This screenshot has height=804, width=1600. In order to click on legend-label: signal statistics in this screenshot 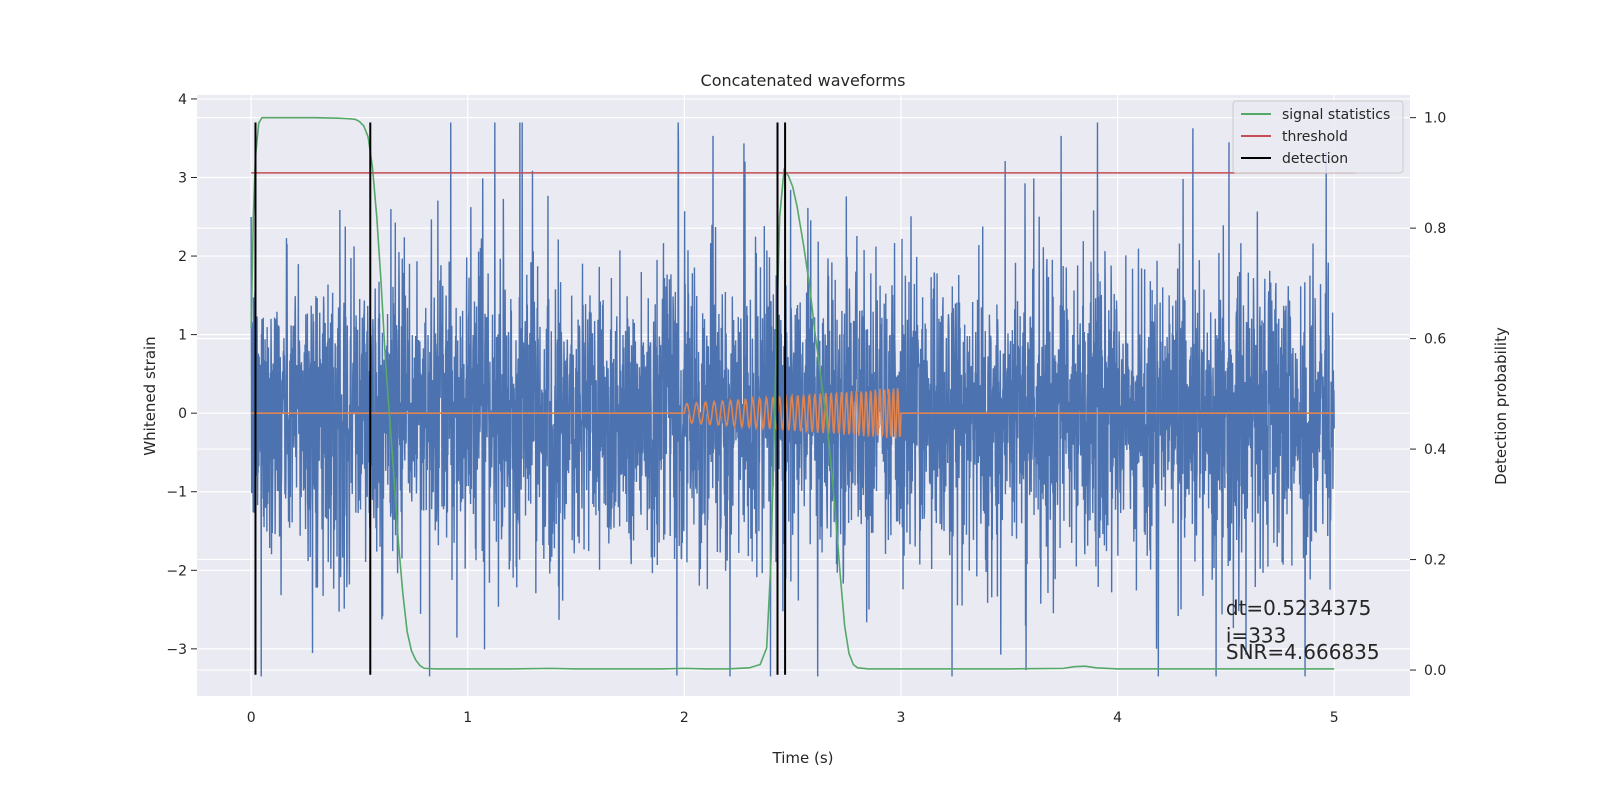, I will do `click(1336, 115)`.